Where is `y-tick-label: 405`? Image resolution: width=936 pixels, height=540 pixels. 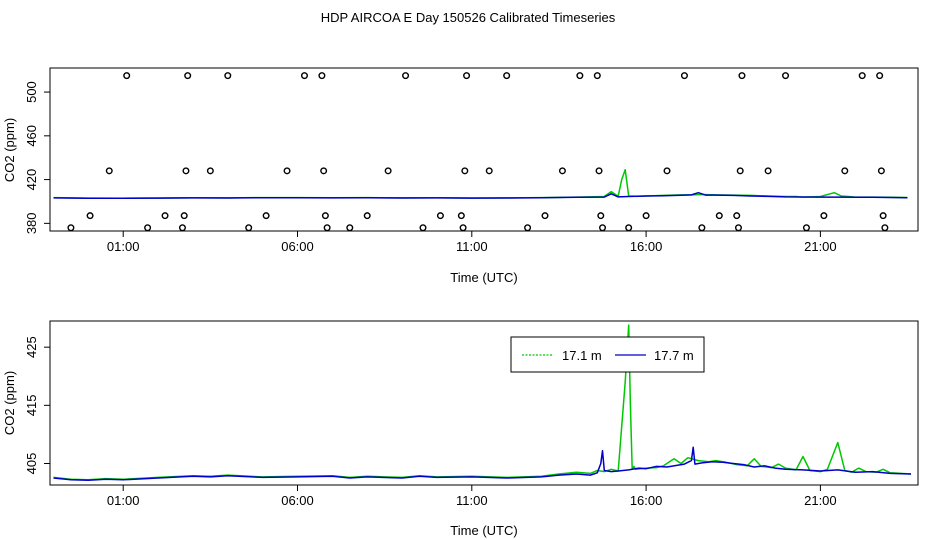 y-tick-label: 405 is located at coordinates (31, 464).